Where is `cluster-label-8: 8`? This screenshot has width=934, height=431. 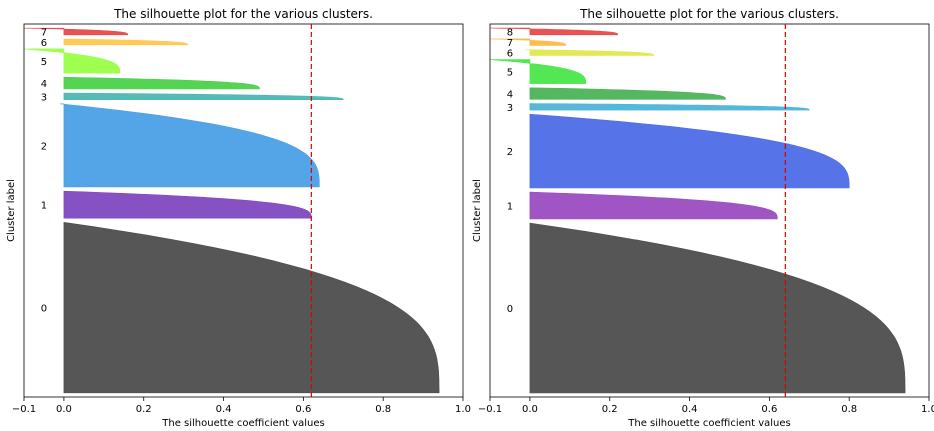 cluster-label-8: 8 is located at coordinates (510, 32).